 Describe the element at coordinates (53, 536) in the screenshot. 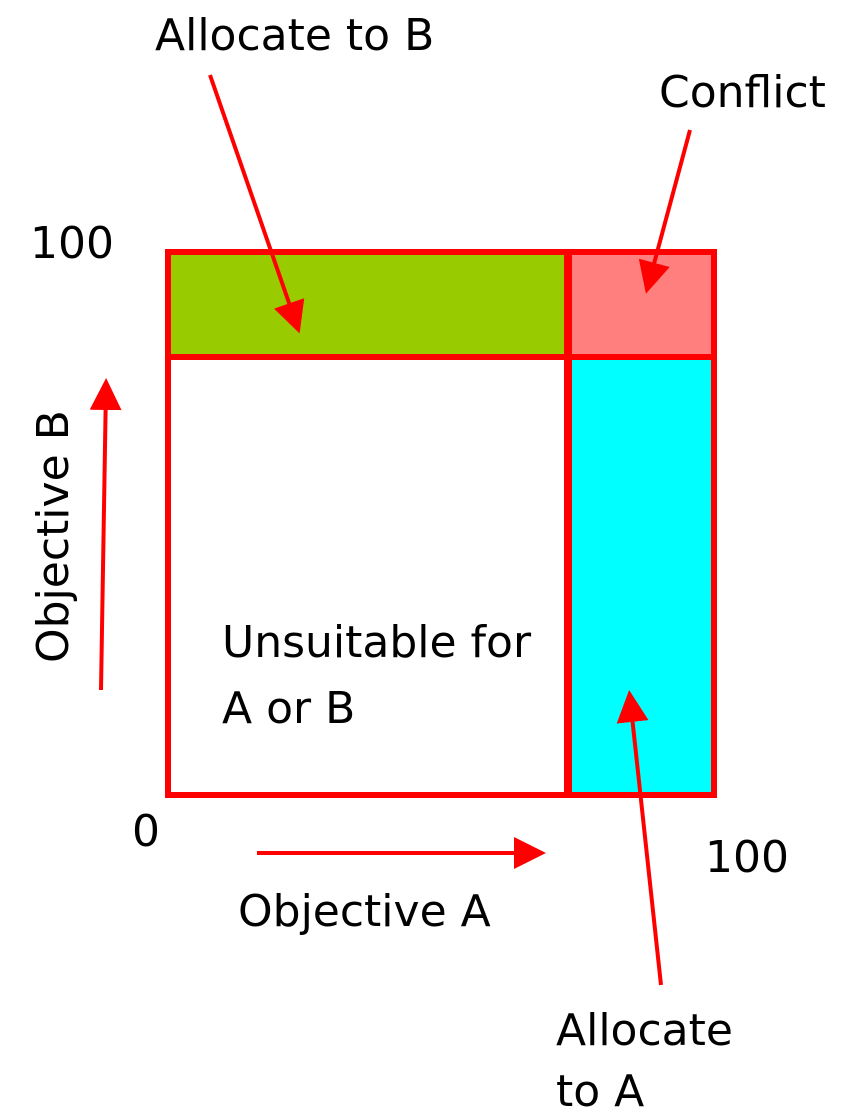

I see `objective-b-label: Objective B` at that location.